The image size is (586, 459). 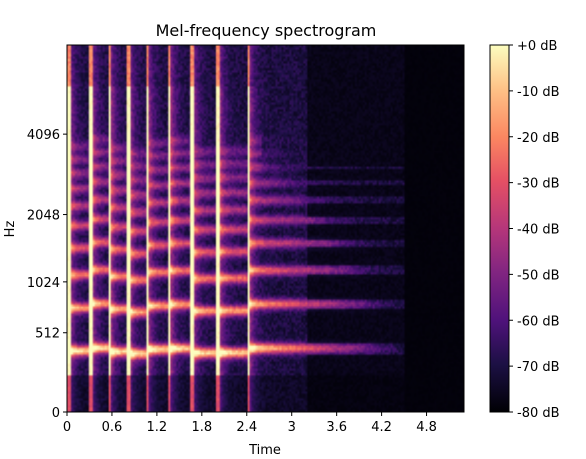 I want to click on colorbar-tick-label: -70 dB, so click(x=538, y=367).